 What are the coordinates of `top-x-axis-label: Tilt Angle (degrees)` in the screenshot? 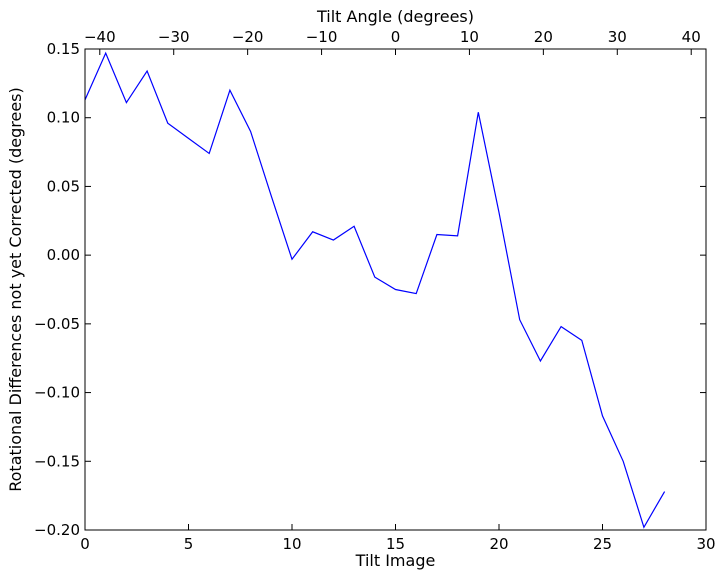 It's located at (395, 16).